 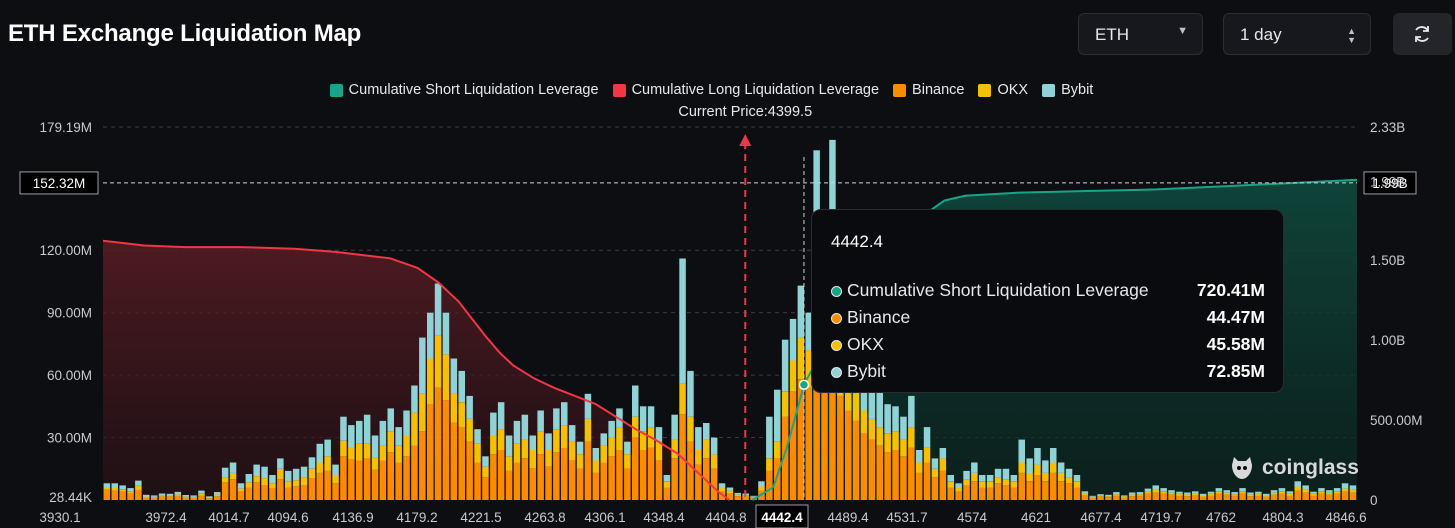 What do you see at coordinates (1293, 468) in the screenshot?
I see `coinglass-watermark: coinglass` at bounding box center [1293, 468].